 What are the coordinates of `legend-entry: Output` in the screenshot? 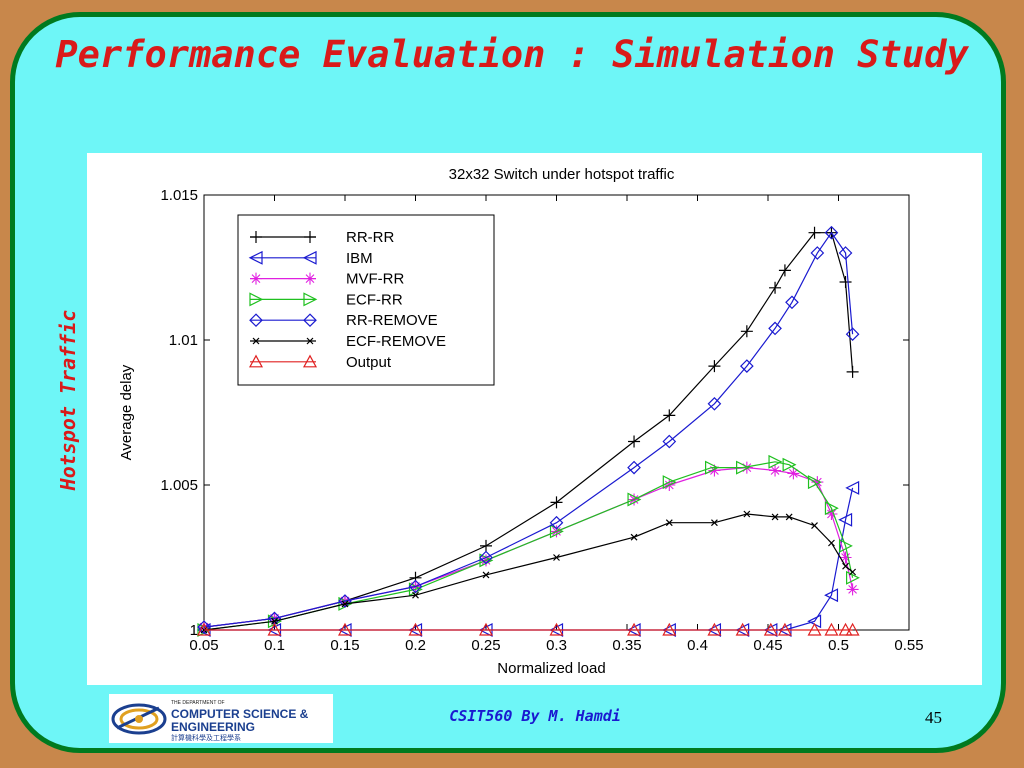 It's located at (320, 362).